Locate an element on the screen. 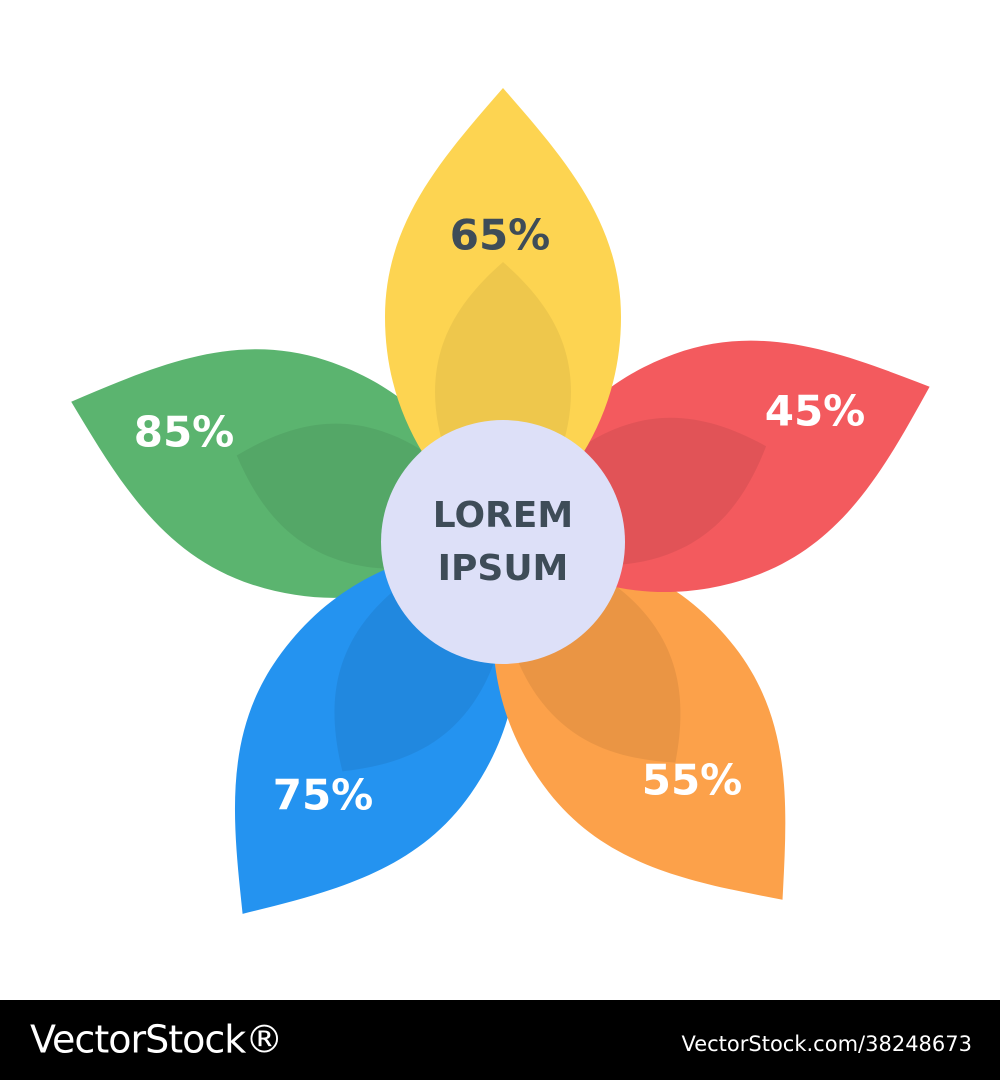  petal-label: 85% is located at coordinates (184, 432).